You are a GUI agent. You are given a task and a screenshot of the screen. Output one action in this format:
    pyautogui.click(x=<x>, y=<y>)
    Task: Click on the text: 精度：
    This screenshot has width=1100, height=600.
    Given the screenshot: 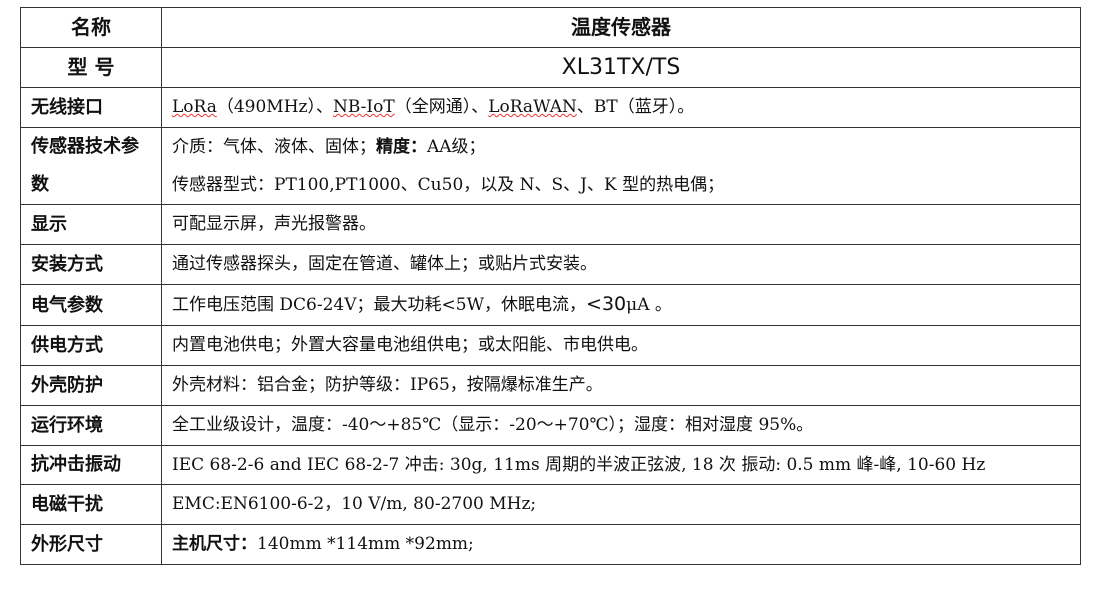 What is the action you would take?
    pyautogui.click(x=401, y=147)
    